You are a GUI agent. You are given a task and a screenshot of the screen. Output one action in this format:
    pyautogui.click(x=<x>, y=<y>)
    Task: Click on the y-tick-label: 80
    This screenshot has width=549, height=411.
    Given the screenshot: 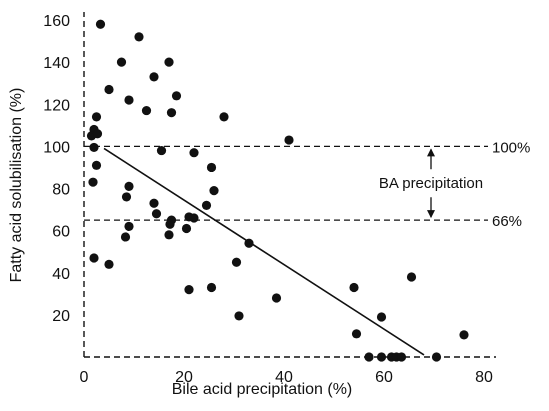 What is the action you would take?
    pyautogui.click(x=61, y=190)
    